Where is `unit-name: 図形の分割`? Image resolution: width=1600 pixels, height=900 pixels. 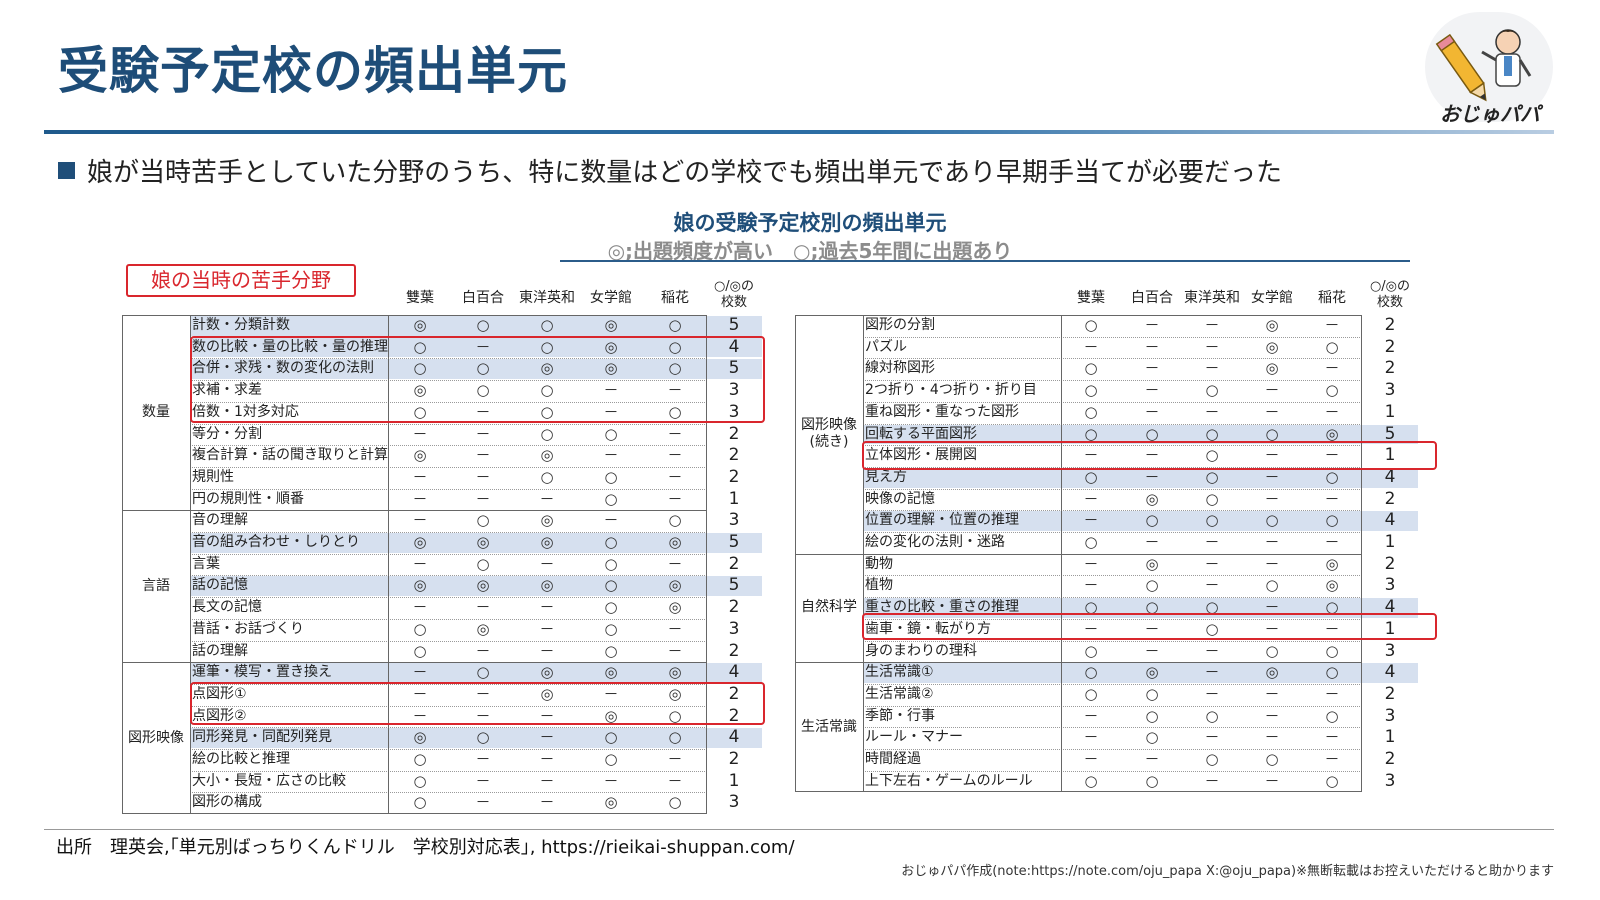
unit-name: 図形の分割 is located at coordinates (900, 325).